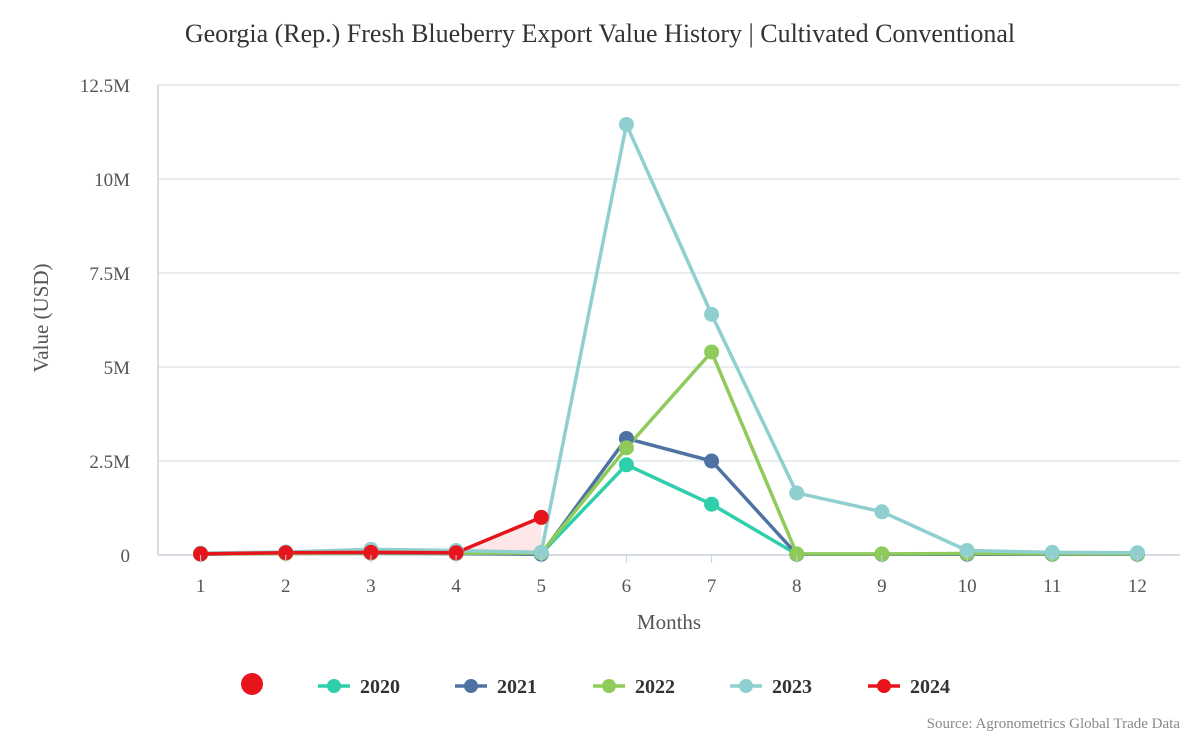 Image resolution: width=1200 pixels, height=740 pixels. Describe the element at coordinates (882, 586) in the screenshot. I see `x-tick-label: 9` at that location.